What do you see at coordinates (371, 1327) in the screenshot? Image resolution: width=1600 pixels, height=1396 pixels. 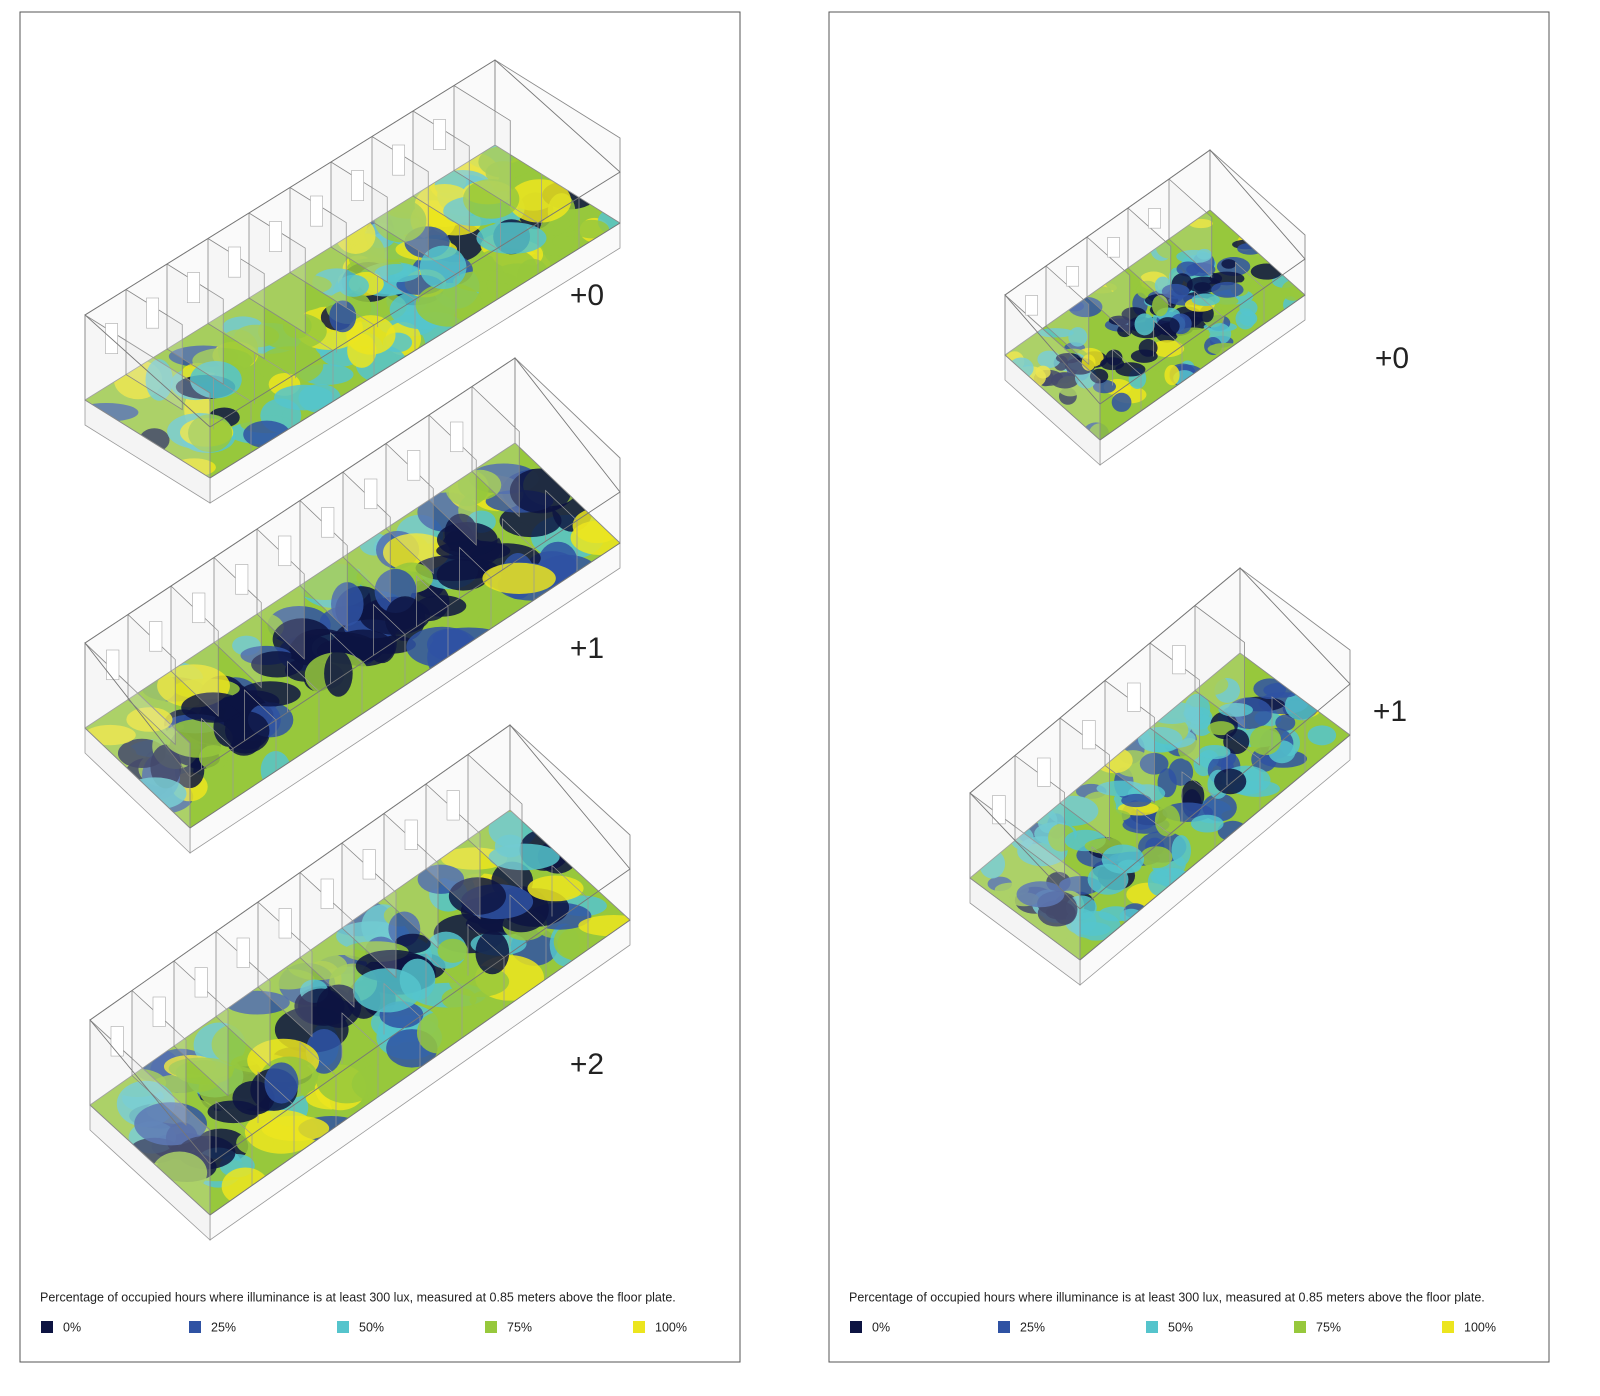 I see `legend-label: 50%` at bounding box center [371, 1327].